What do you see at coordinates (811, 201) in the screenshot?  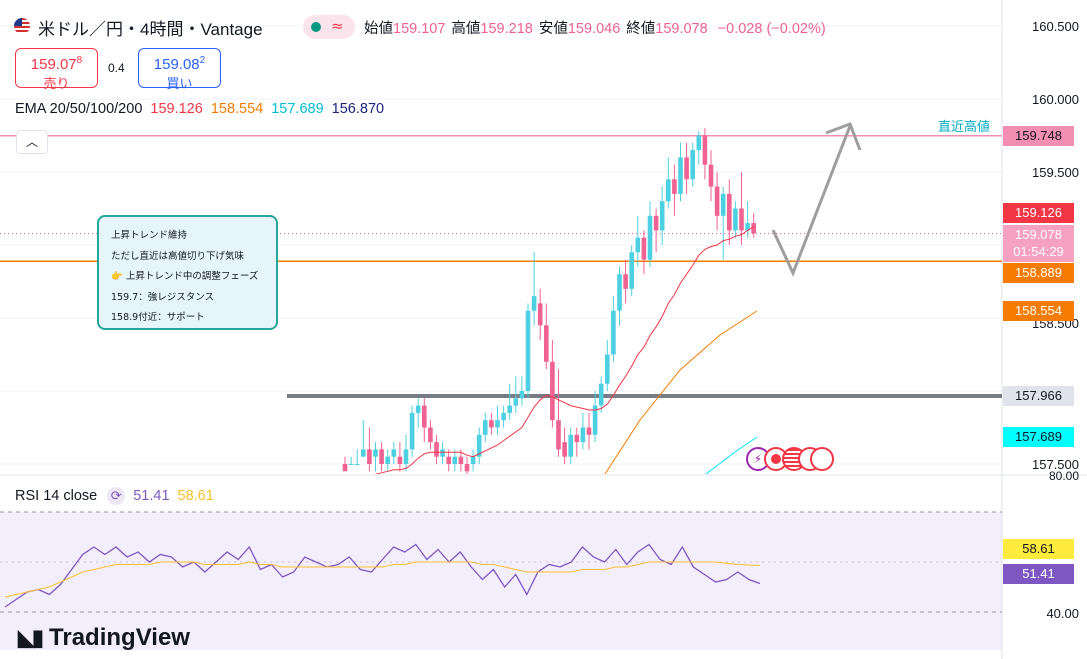 I see `projection-line` at bounding box center [811, 201].